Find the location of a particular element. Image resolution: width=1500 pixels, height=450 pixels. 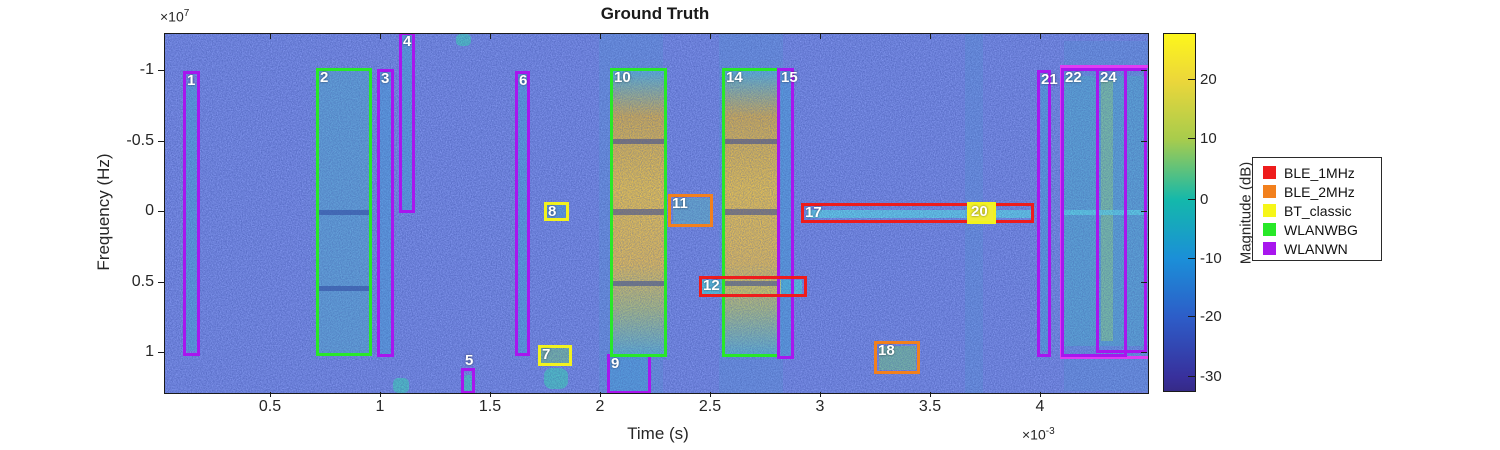

annotation-box: 20 is located at coordinates (981, 213).